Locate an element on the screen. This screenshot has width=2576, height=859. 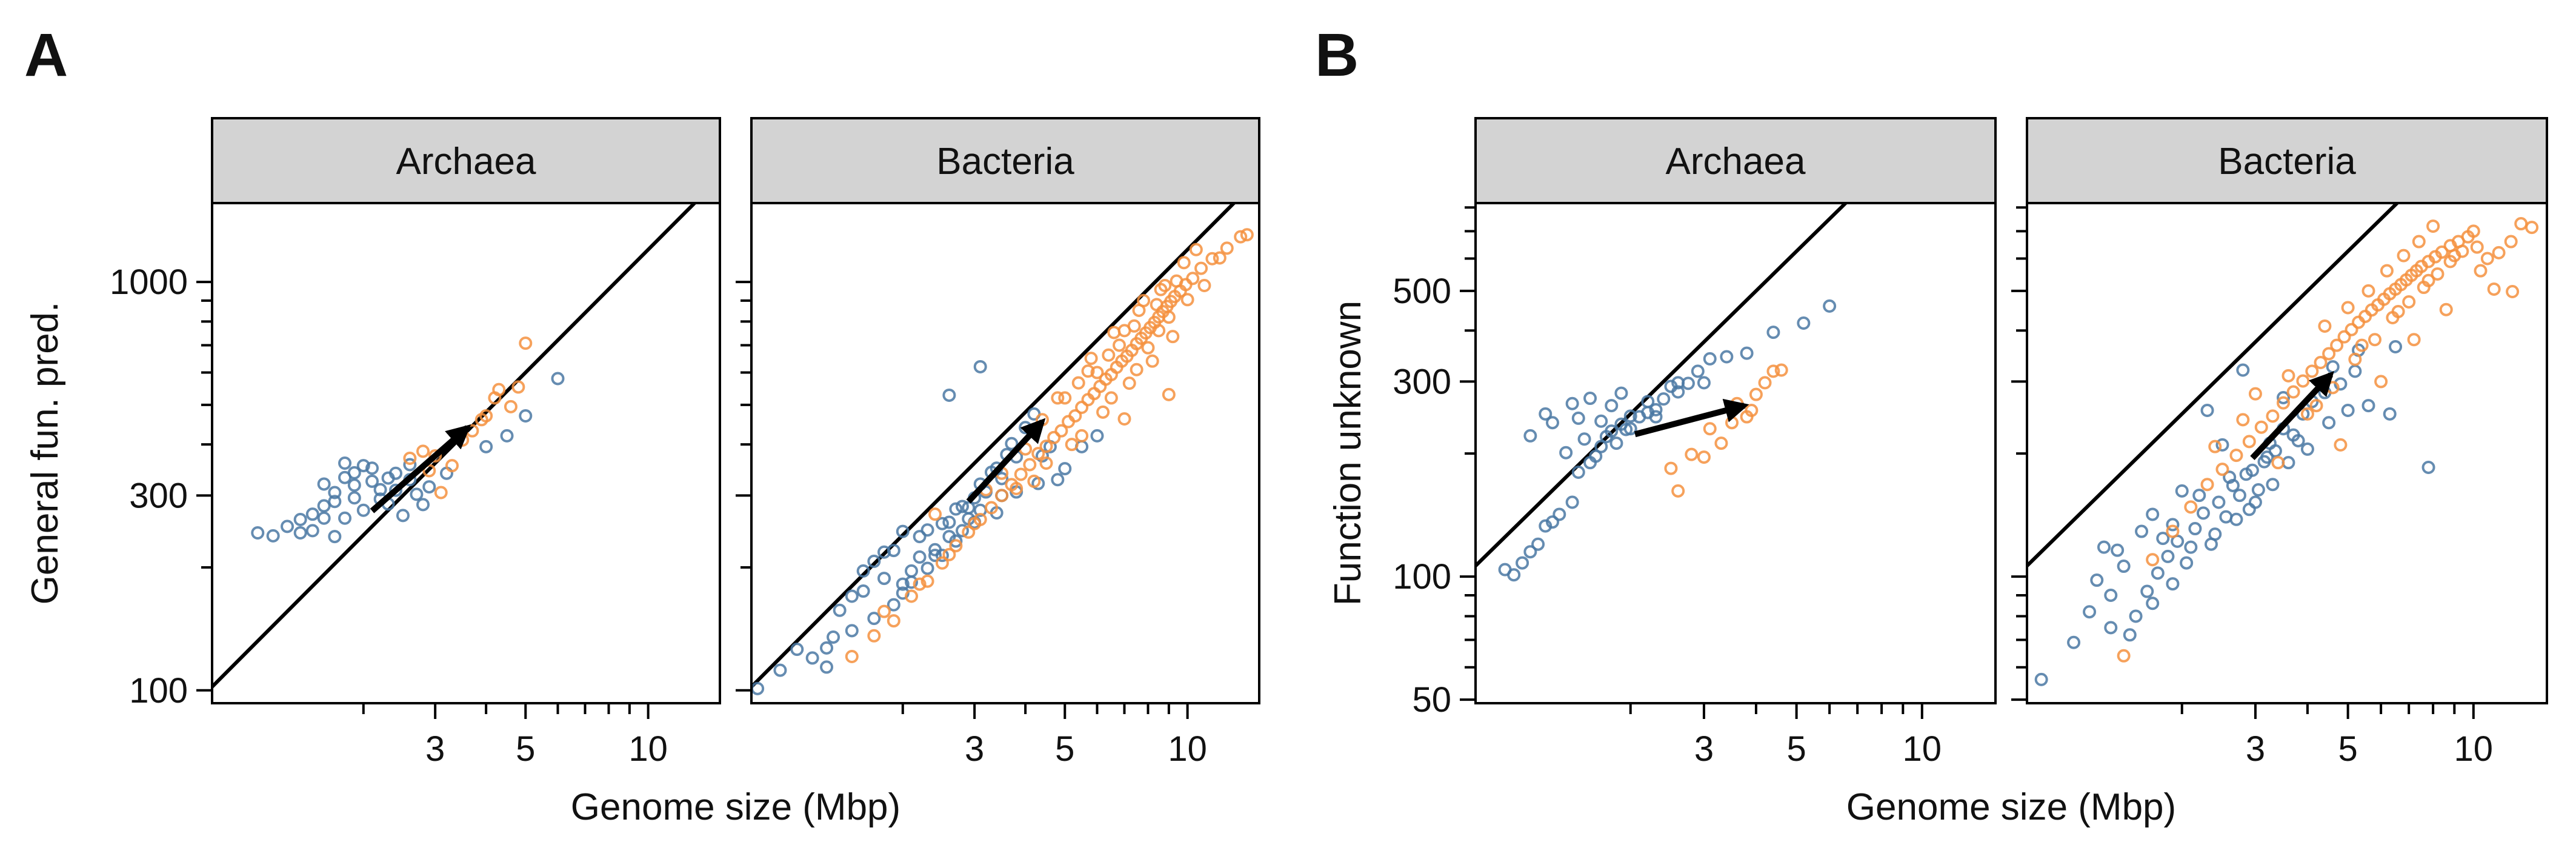
x-tick-label: 5 is located at coordinates (2347, 749).